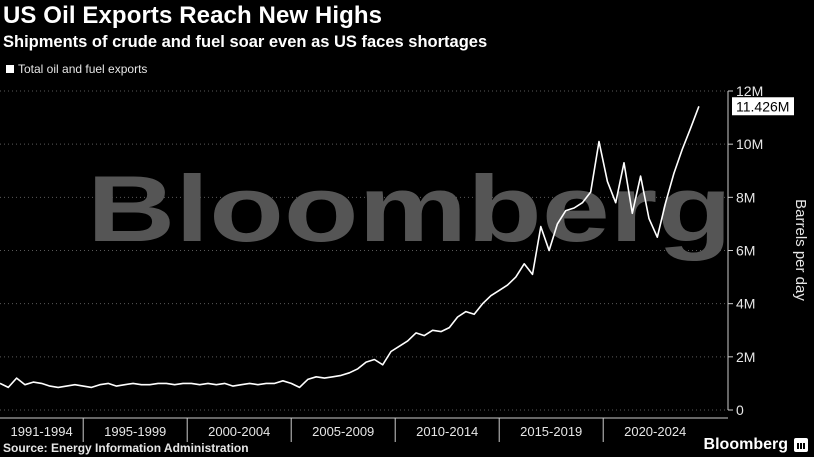 This screenshot has width=814, height=457. I want to click on legend-label: Total oil and fuel exports, so click(83, 69).